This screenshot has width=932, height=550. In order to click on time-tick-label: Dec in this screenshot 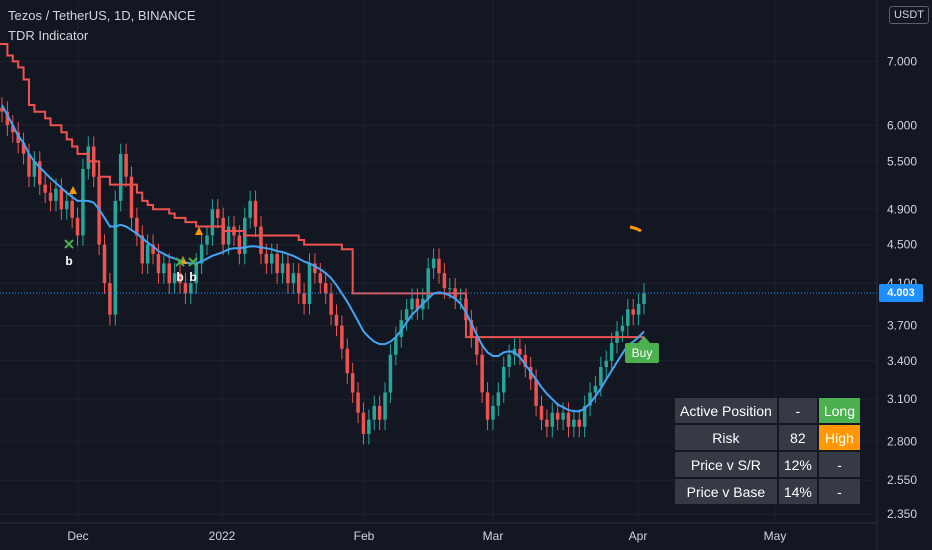, I will do `click(77, 536)`.